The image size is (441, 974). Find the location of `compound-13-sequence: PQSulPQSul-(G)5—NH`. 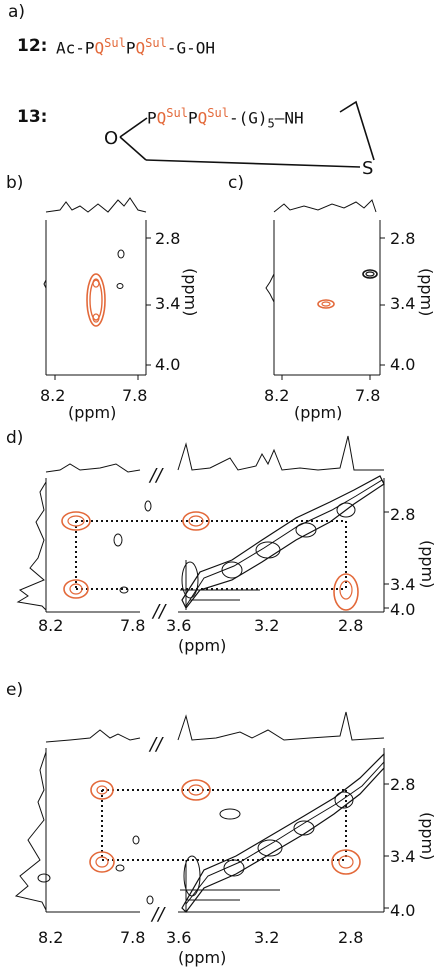

compound-13-sequence: PQSulPQSul-(G)5—NH is located at coordinates (225, 118).